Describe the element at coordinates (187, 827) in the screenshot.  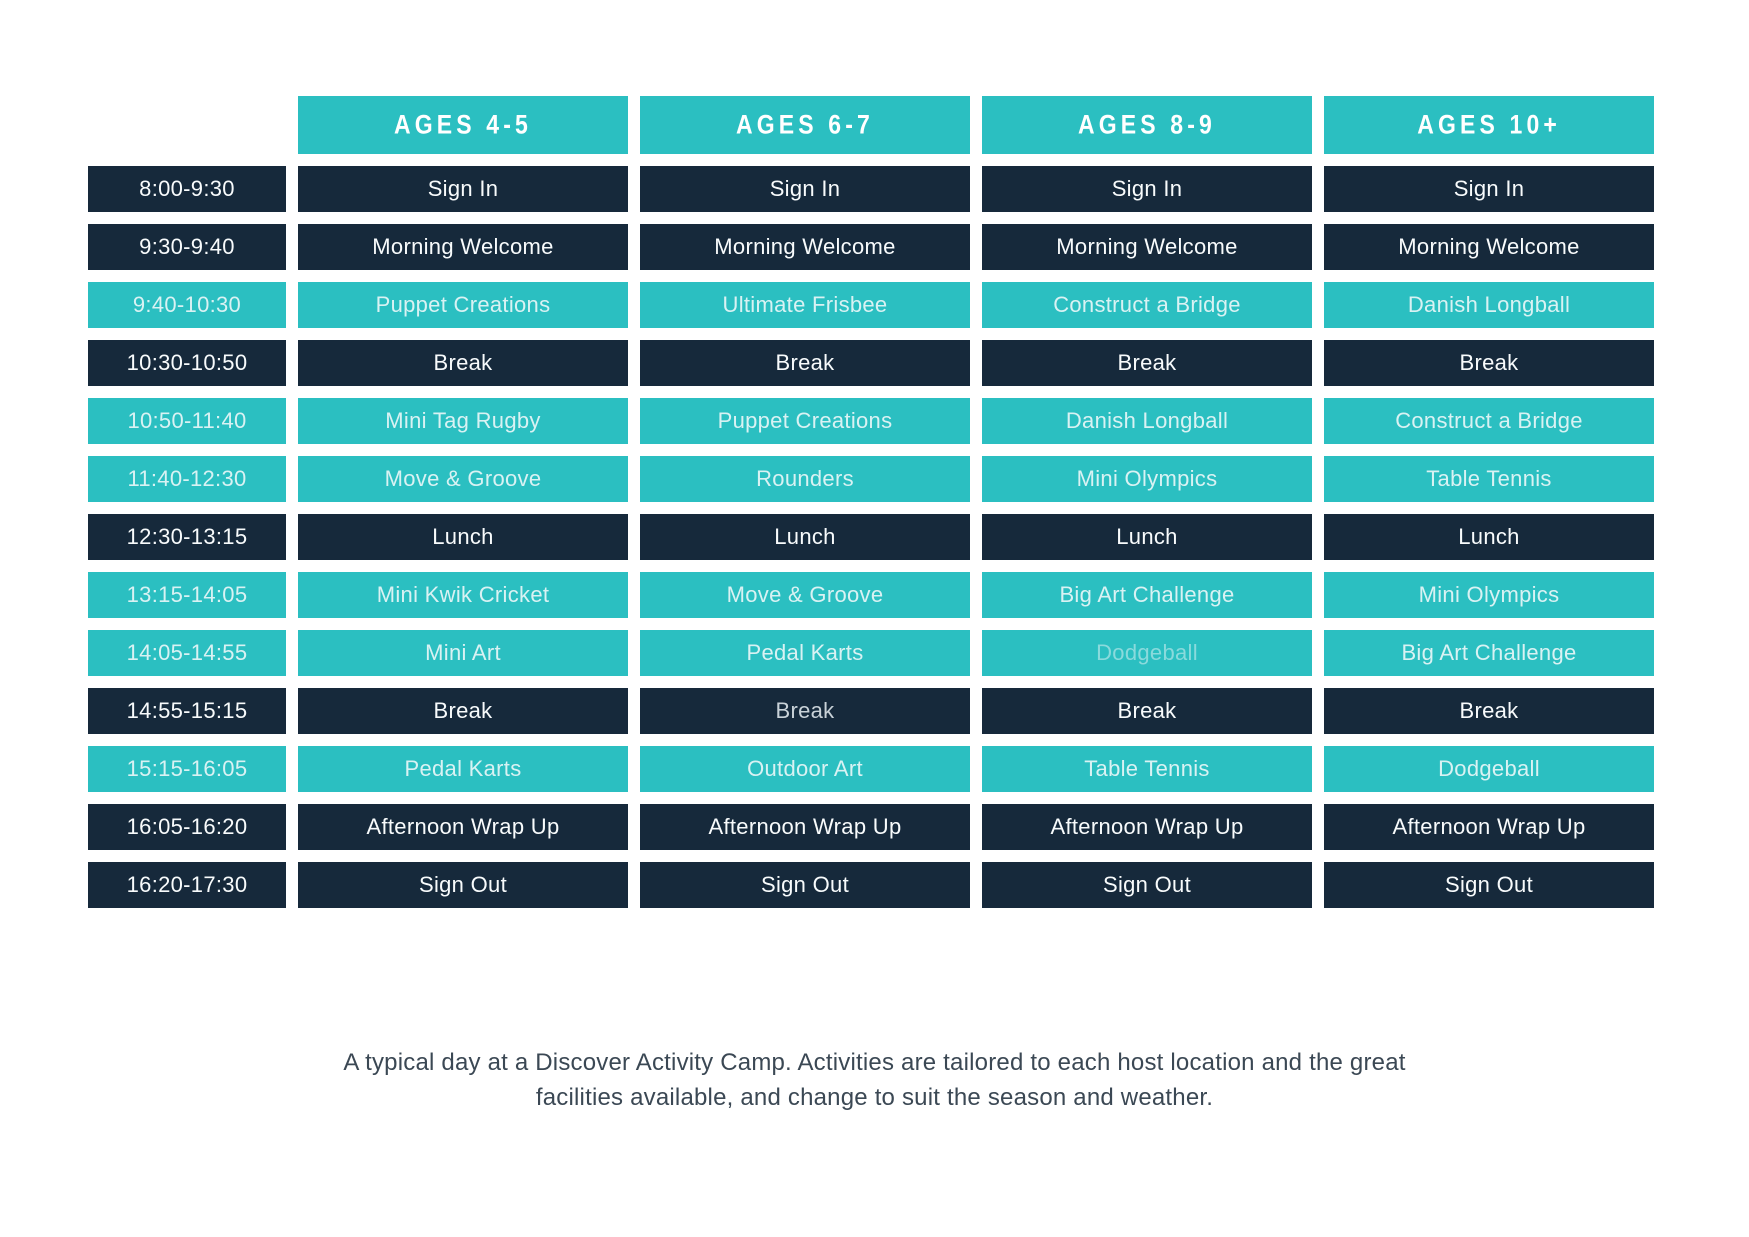
I see `time-cell: 16:05-16:20` at that location.